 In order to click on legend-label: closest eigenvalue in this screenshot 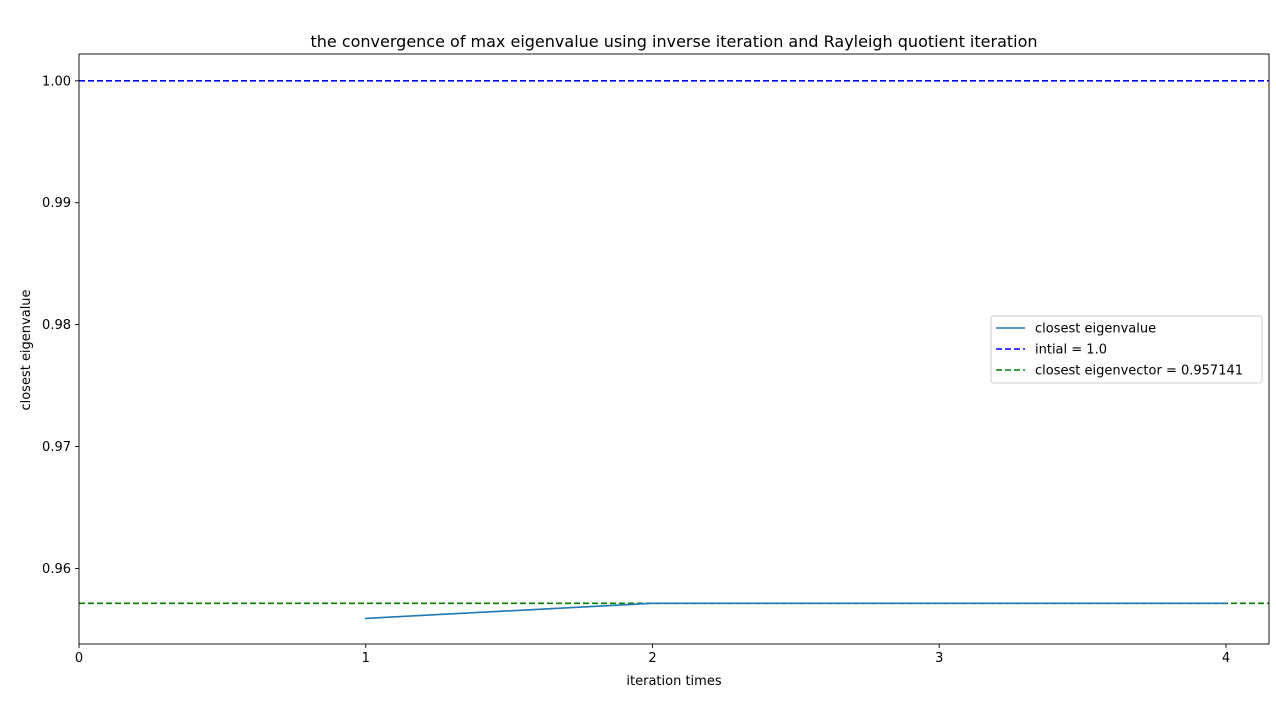, I will do `click(1095, 329)`.